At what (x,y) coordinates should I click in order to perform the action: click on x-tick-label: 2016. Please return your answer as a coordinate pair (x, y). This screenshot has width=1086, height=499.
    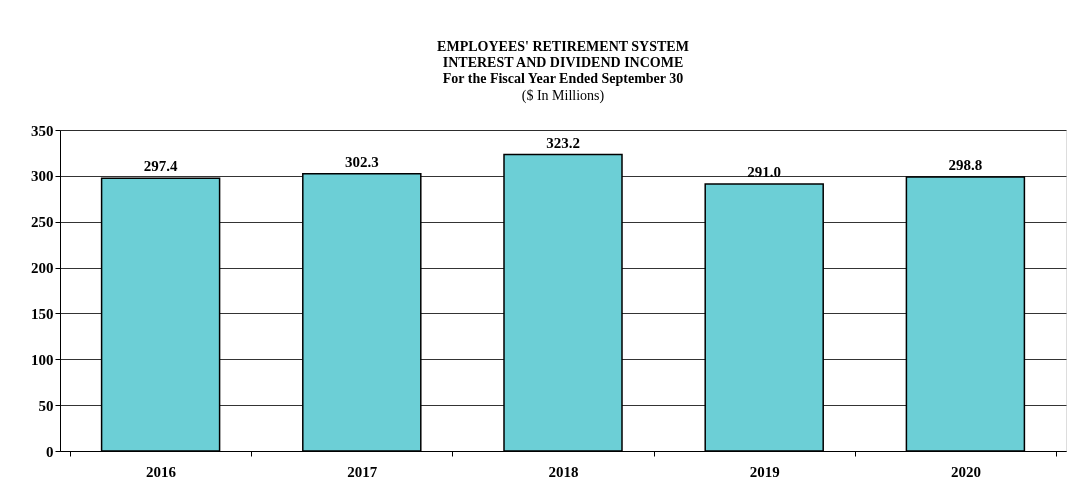
    Looking at the image, I should click on (161, 471).